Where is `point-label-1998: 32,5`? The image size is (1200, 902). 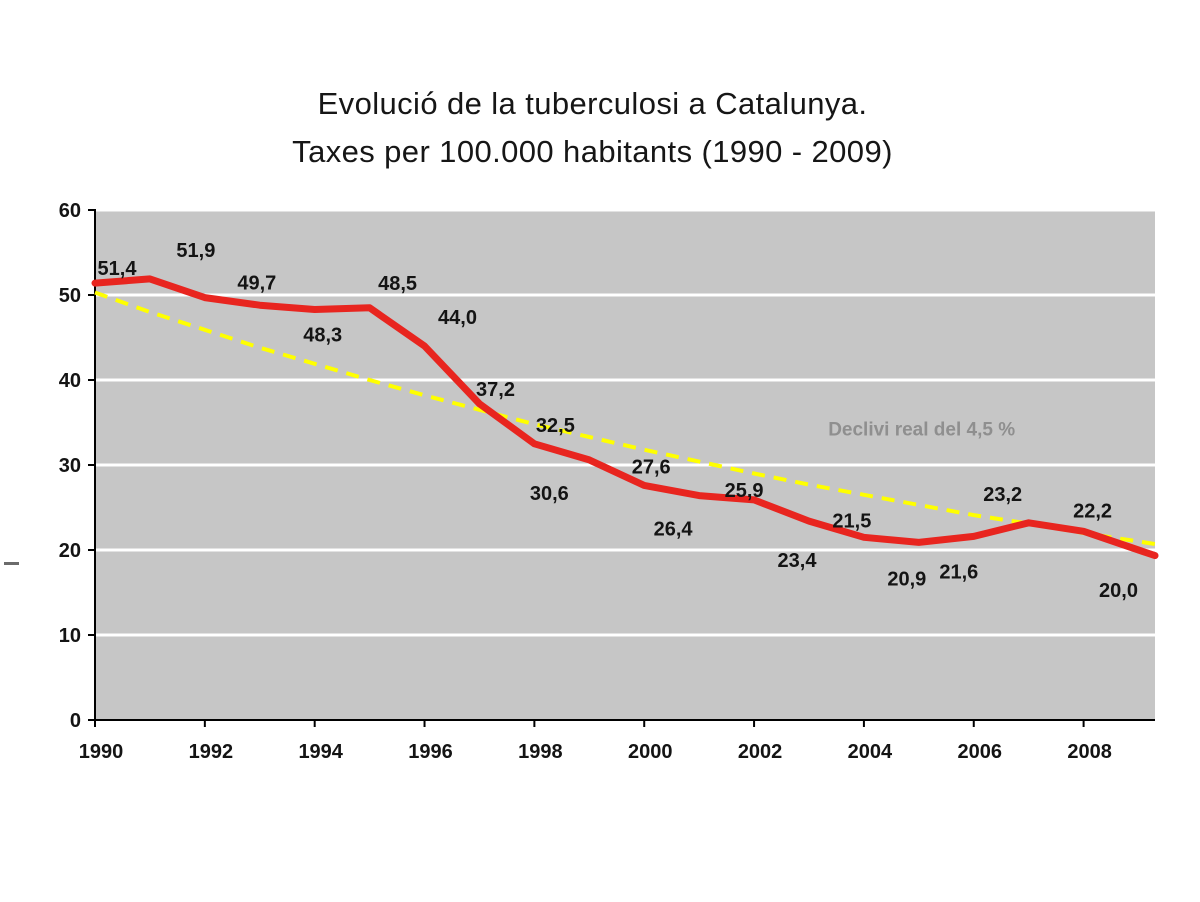 point-label-1998: 32,5 is located at coordinates (555, 426).